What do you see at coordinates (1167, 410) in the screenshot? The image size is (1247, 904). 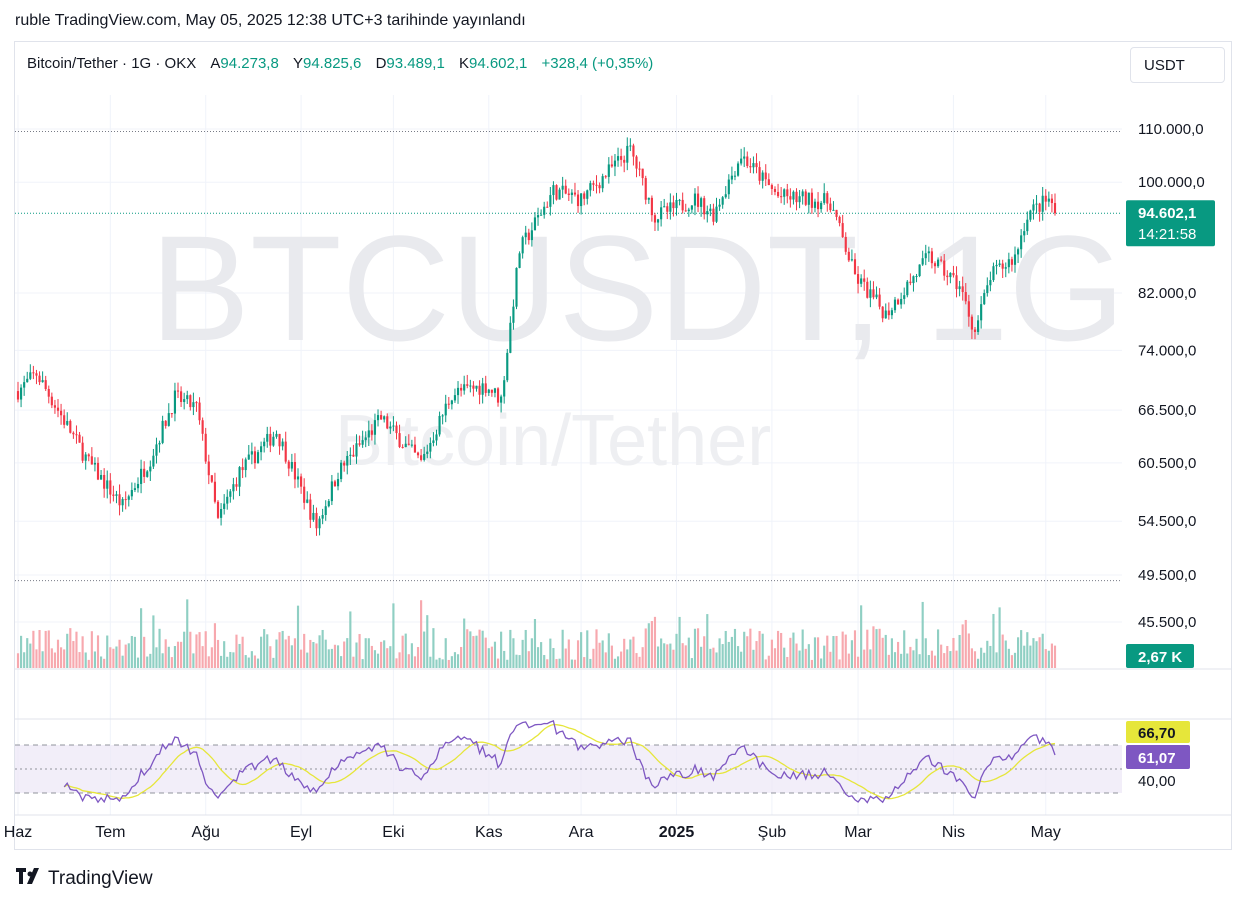 I see `price-axis-label: 66.500,0` at bounding box center [1167, 410].